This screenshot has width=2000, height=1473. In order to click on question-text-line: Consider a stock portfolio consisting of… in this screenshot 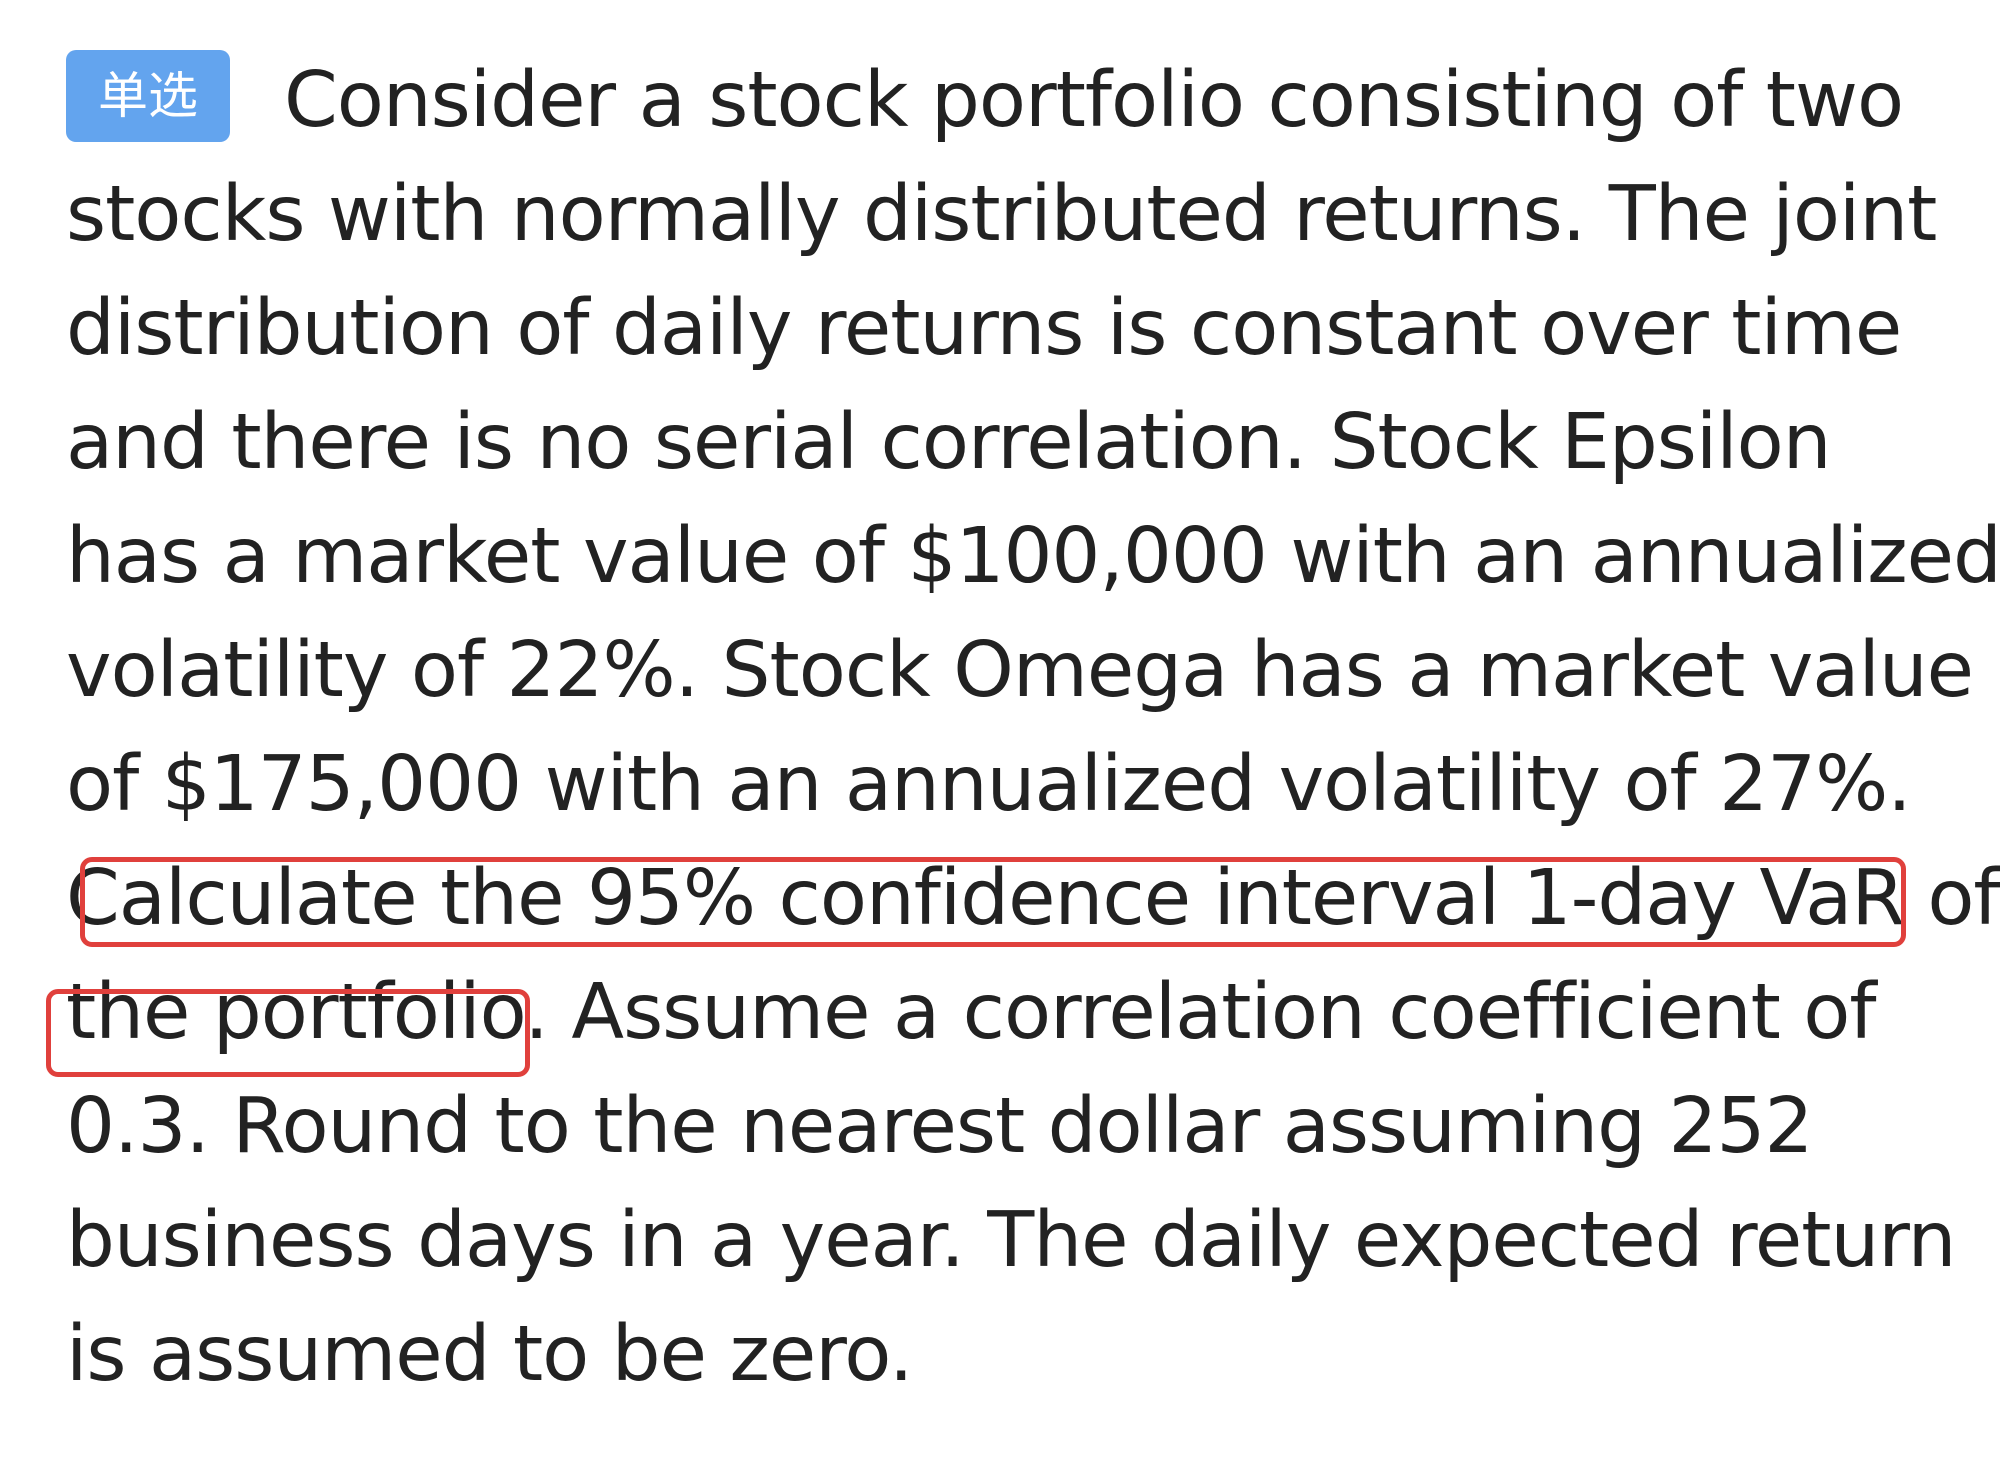, I will do `click(1094, 100)`.